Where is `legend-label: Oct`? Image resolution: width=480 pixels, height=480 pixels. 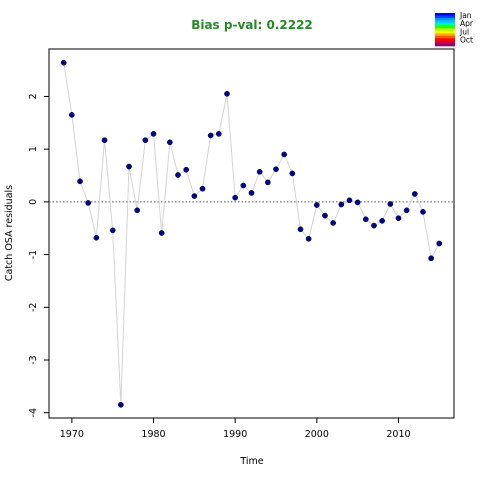 legend-label: Oct is located at coordinates (466, 40).